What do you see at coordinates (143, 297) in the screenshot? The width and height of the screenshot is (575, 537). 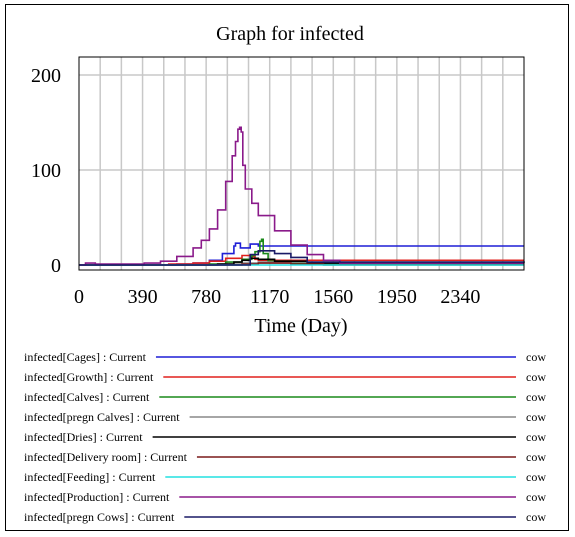 I see `x-tick-label: 390` at bounding box center [143, 297].